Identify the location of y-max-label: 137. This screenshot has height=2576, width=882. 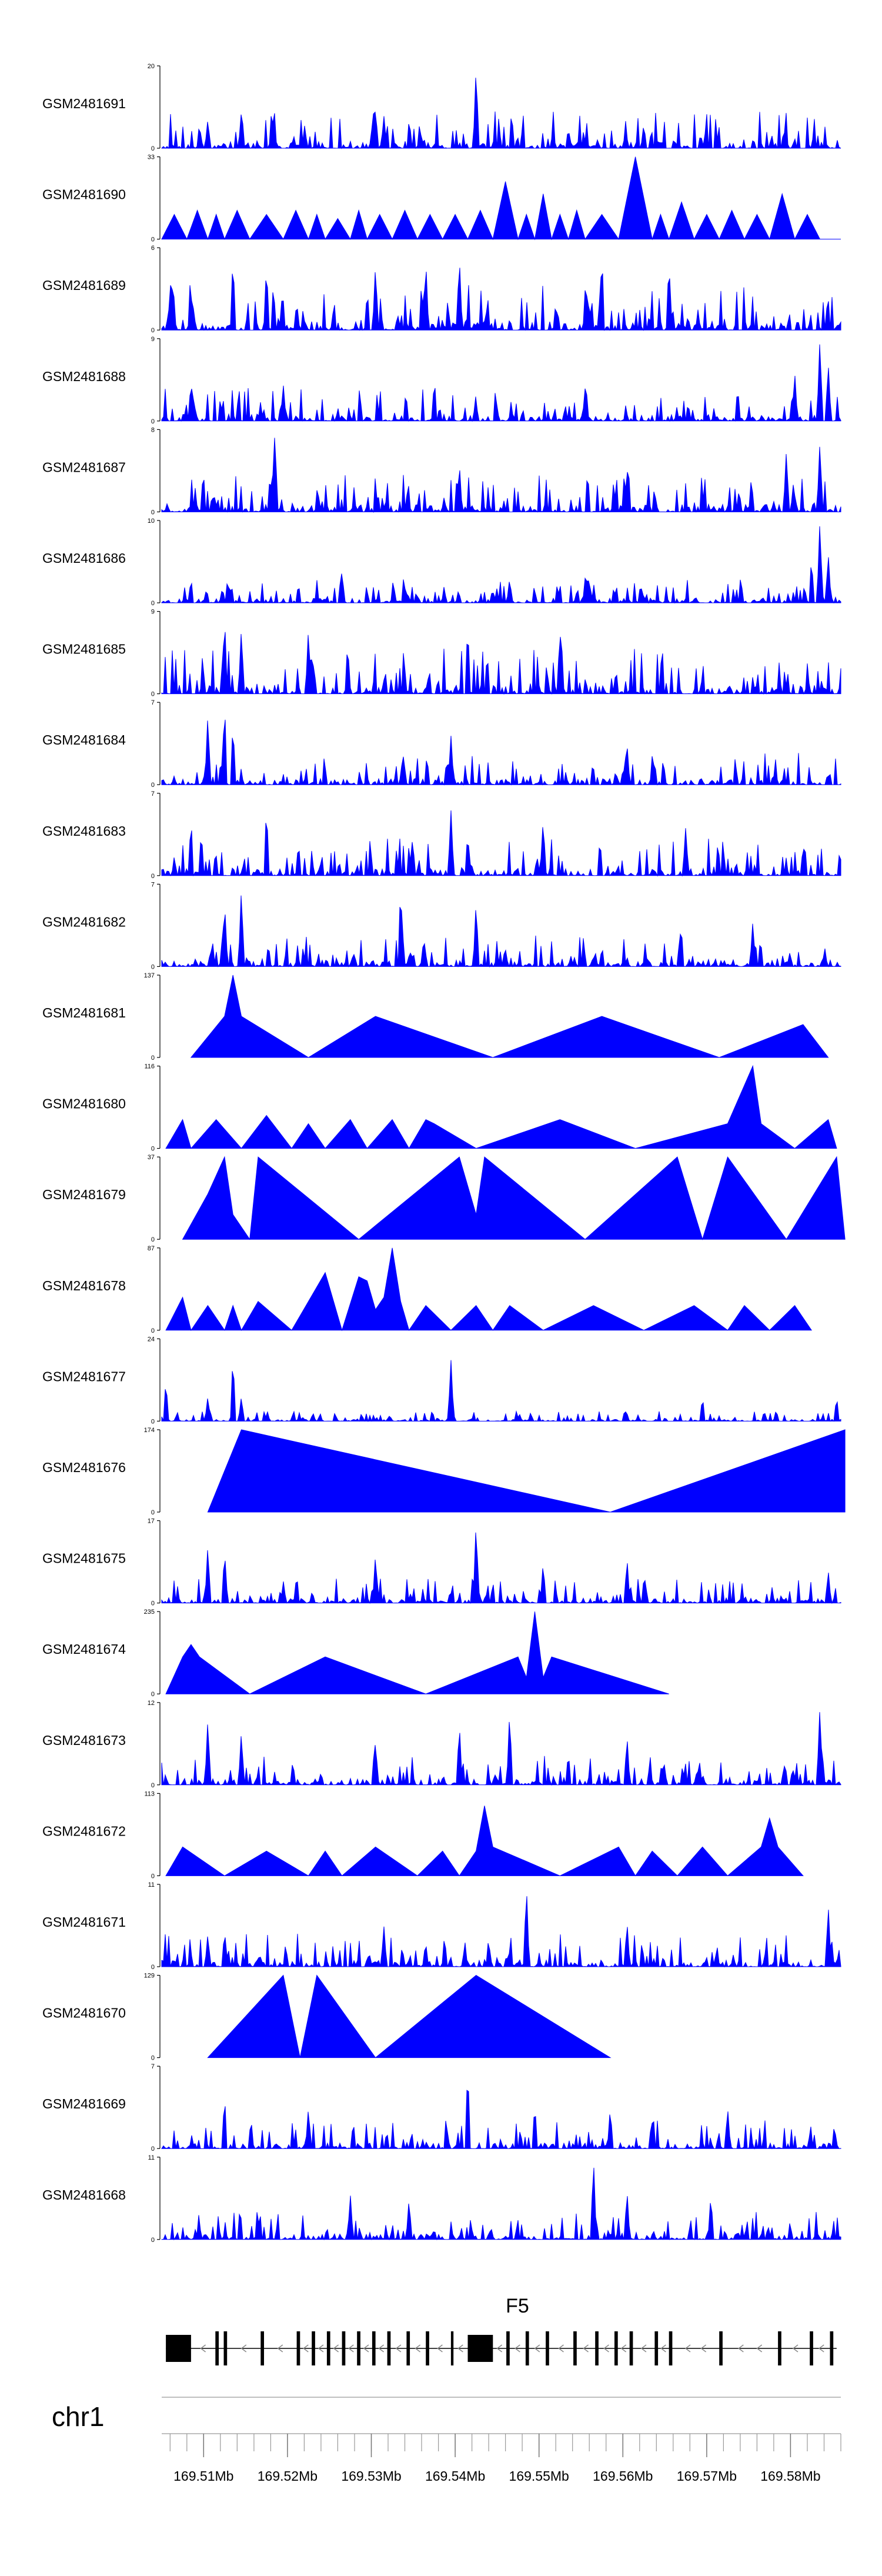
(149, 975).